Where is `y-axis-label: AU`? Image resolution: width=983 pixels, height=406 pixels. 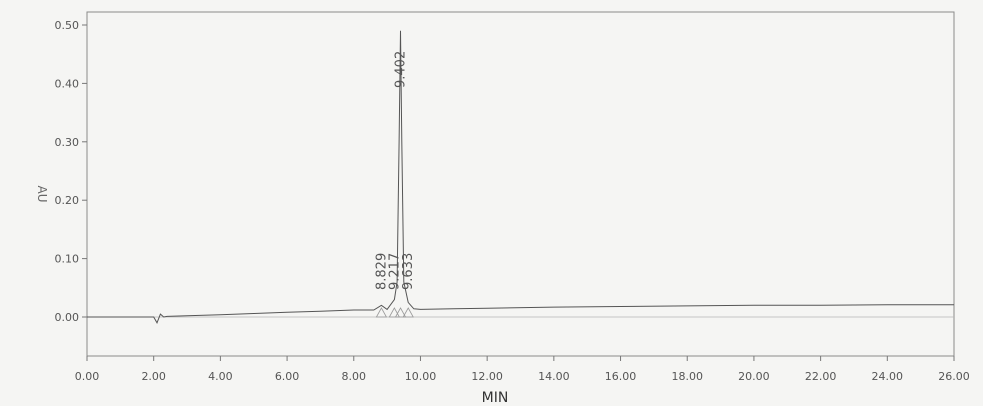
y-axis-label: AU is located at coordinates (42, 194).